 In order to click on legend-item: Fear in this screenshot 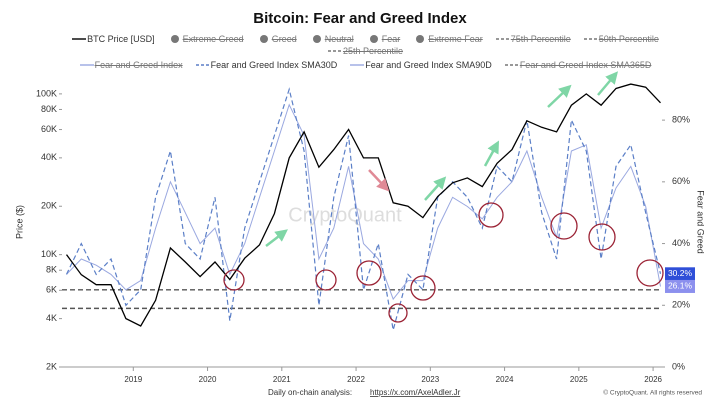, I will do `click(383, 39)`.